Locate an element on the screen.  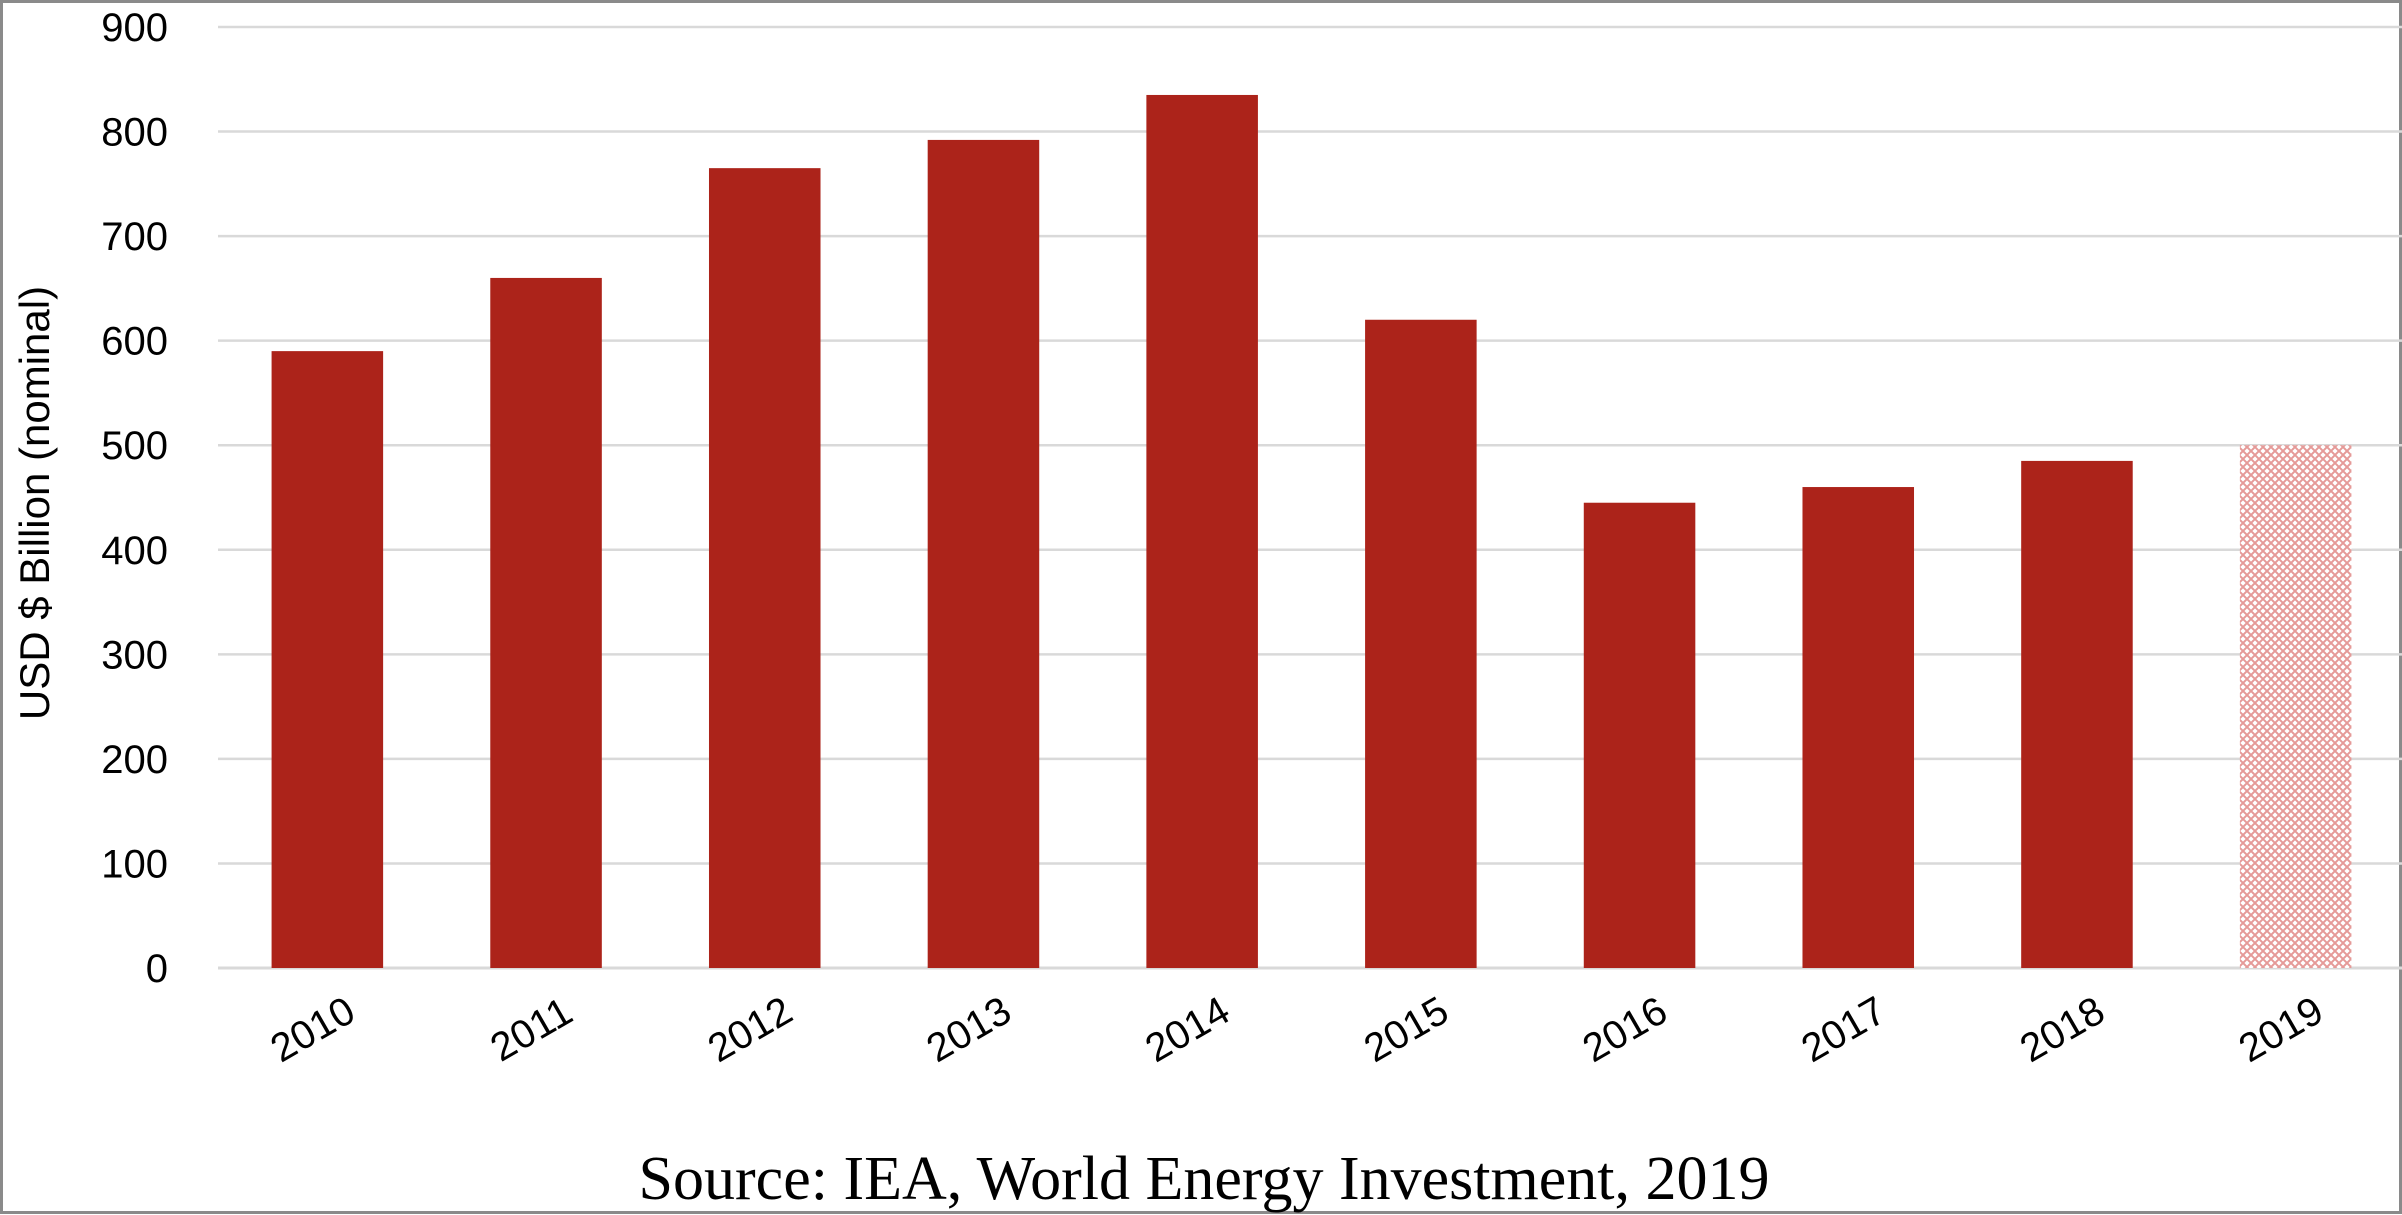
x-tick-label: 2014 is located at coordinates (1187, 1029).